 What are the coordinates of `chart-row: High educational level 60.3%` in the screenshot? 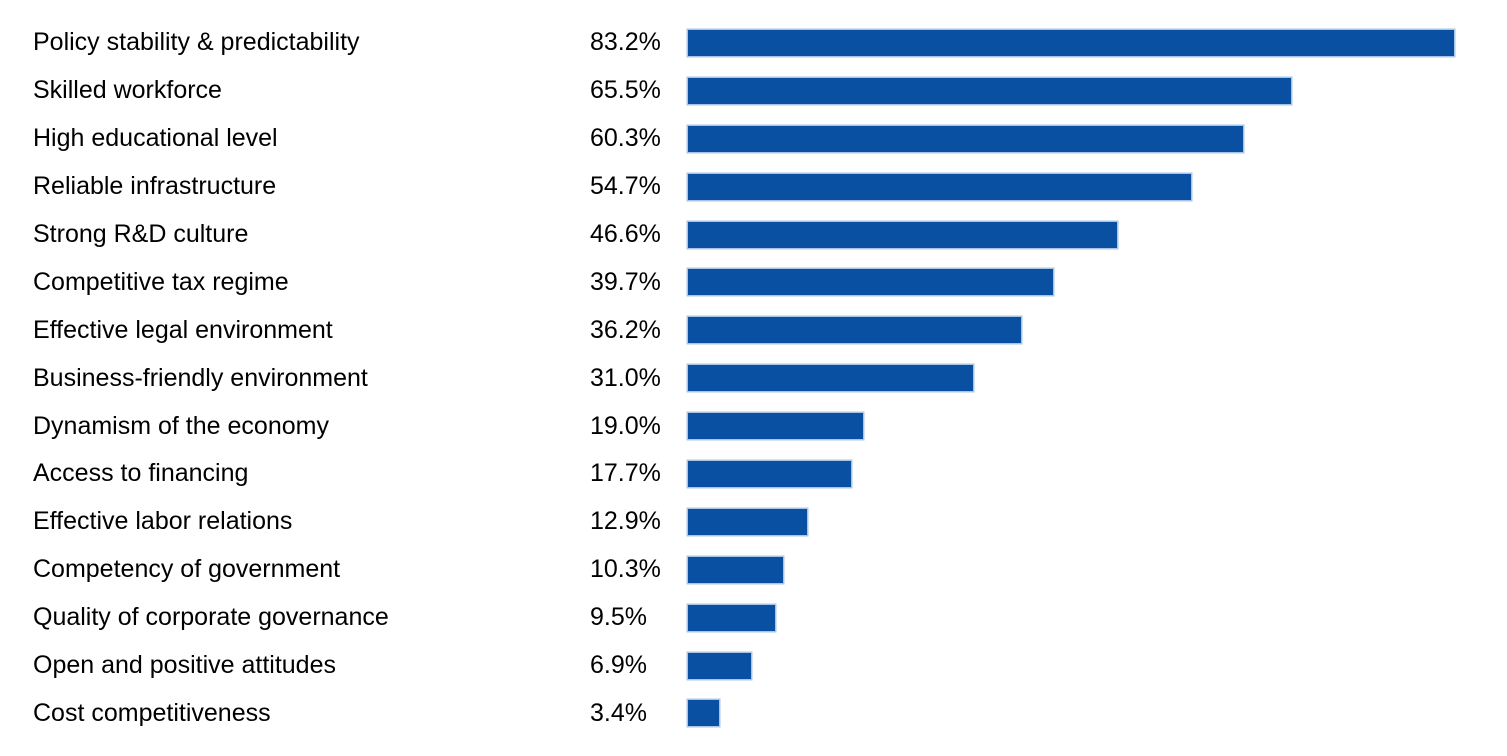 It's located at (753, 139).